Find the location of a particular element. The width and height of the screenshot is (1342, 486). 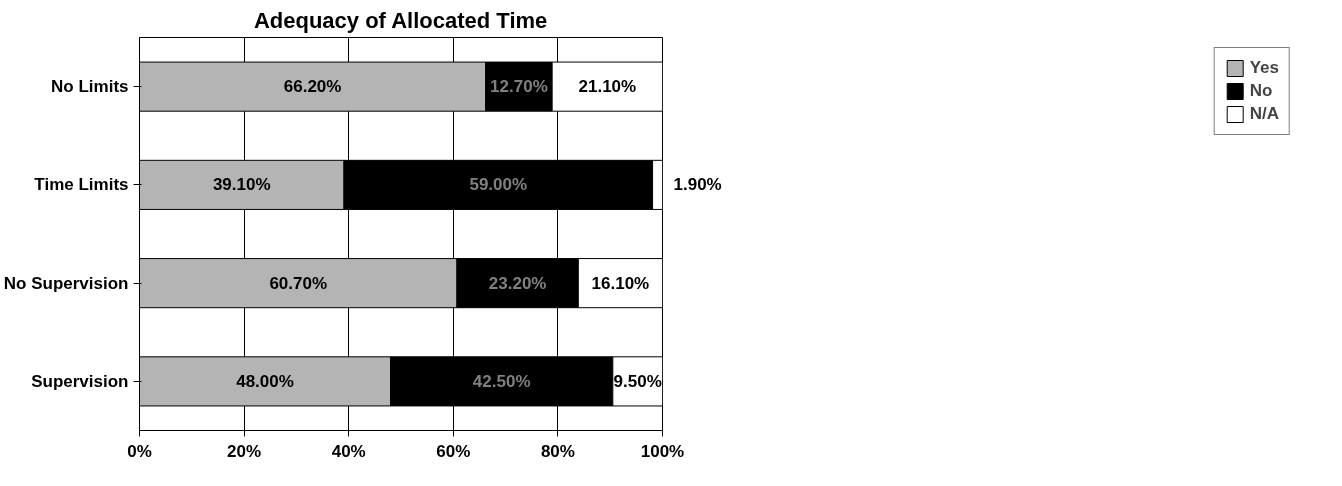

y-tick-label: Supervision is located at coordinates (80, 381).